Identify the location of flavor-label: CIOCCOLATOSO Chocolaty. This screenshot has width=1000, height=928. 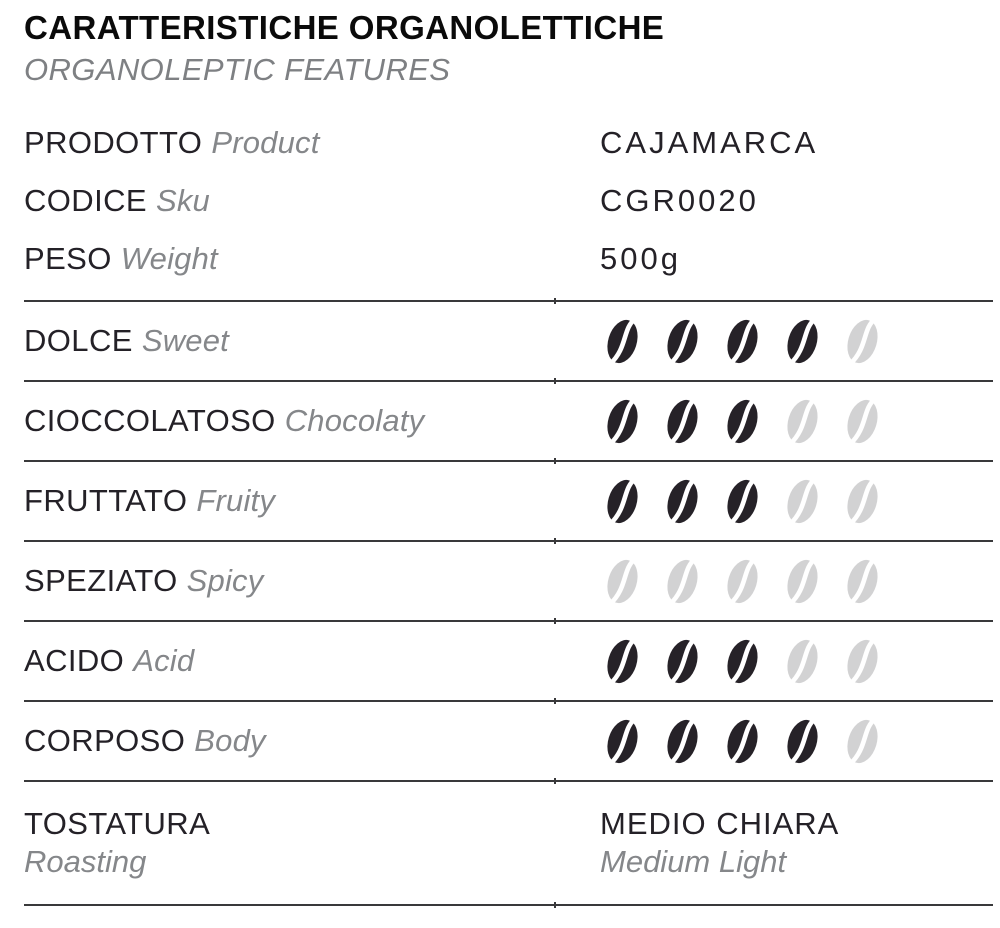
(312, 421).